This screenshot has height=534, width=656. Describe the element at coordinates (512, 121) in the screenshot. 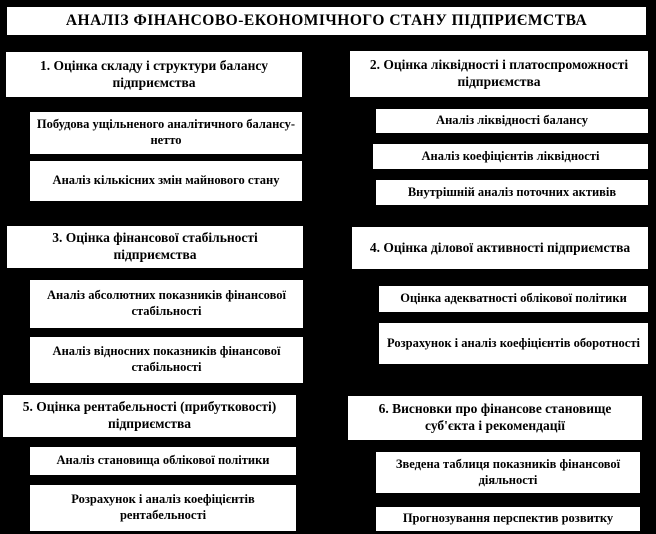

I see `section-2-item-1: Аналіз ліквідності балансу` at that location.